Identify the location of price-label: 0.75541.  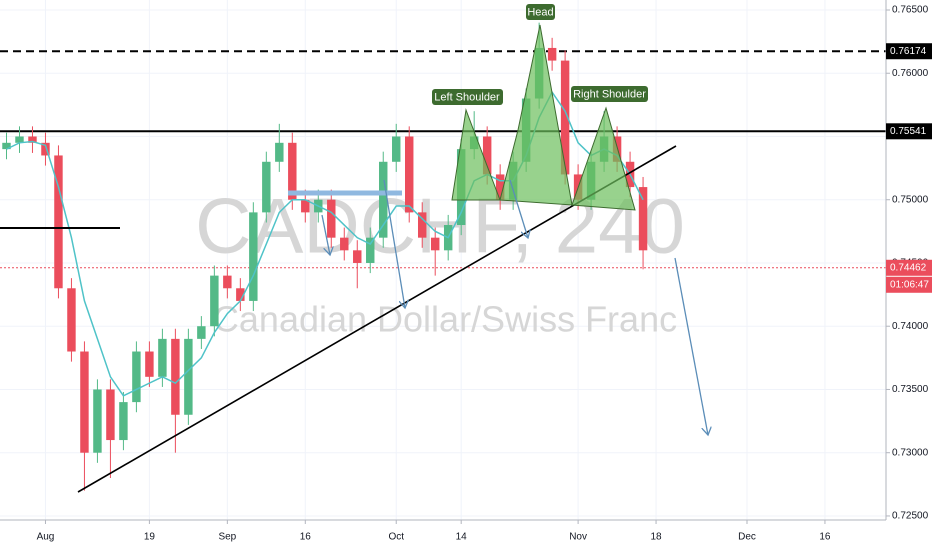
(908, 131).